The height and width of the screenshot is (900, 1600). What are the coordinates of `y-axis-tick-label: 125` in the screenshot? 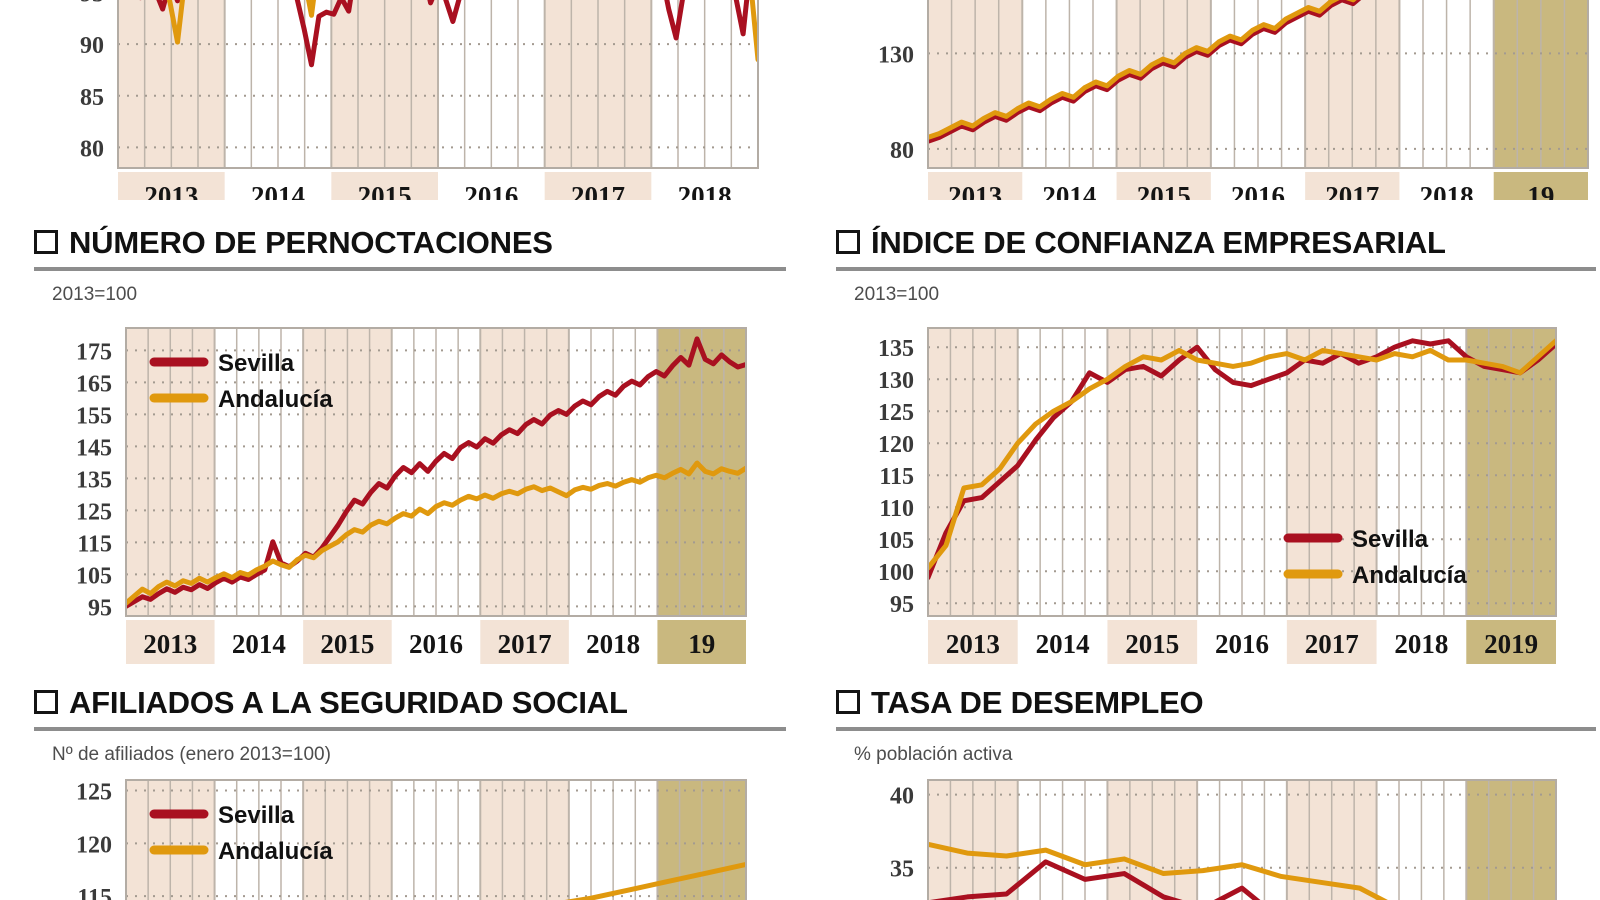 It's located at (94, 512).